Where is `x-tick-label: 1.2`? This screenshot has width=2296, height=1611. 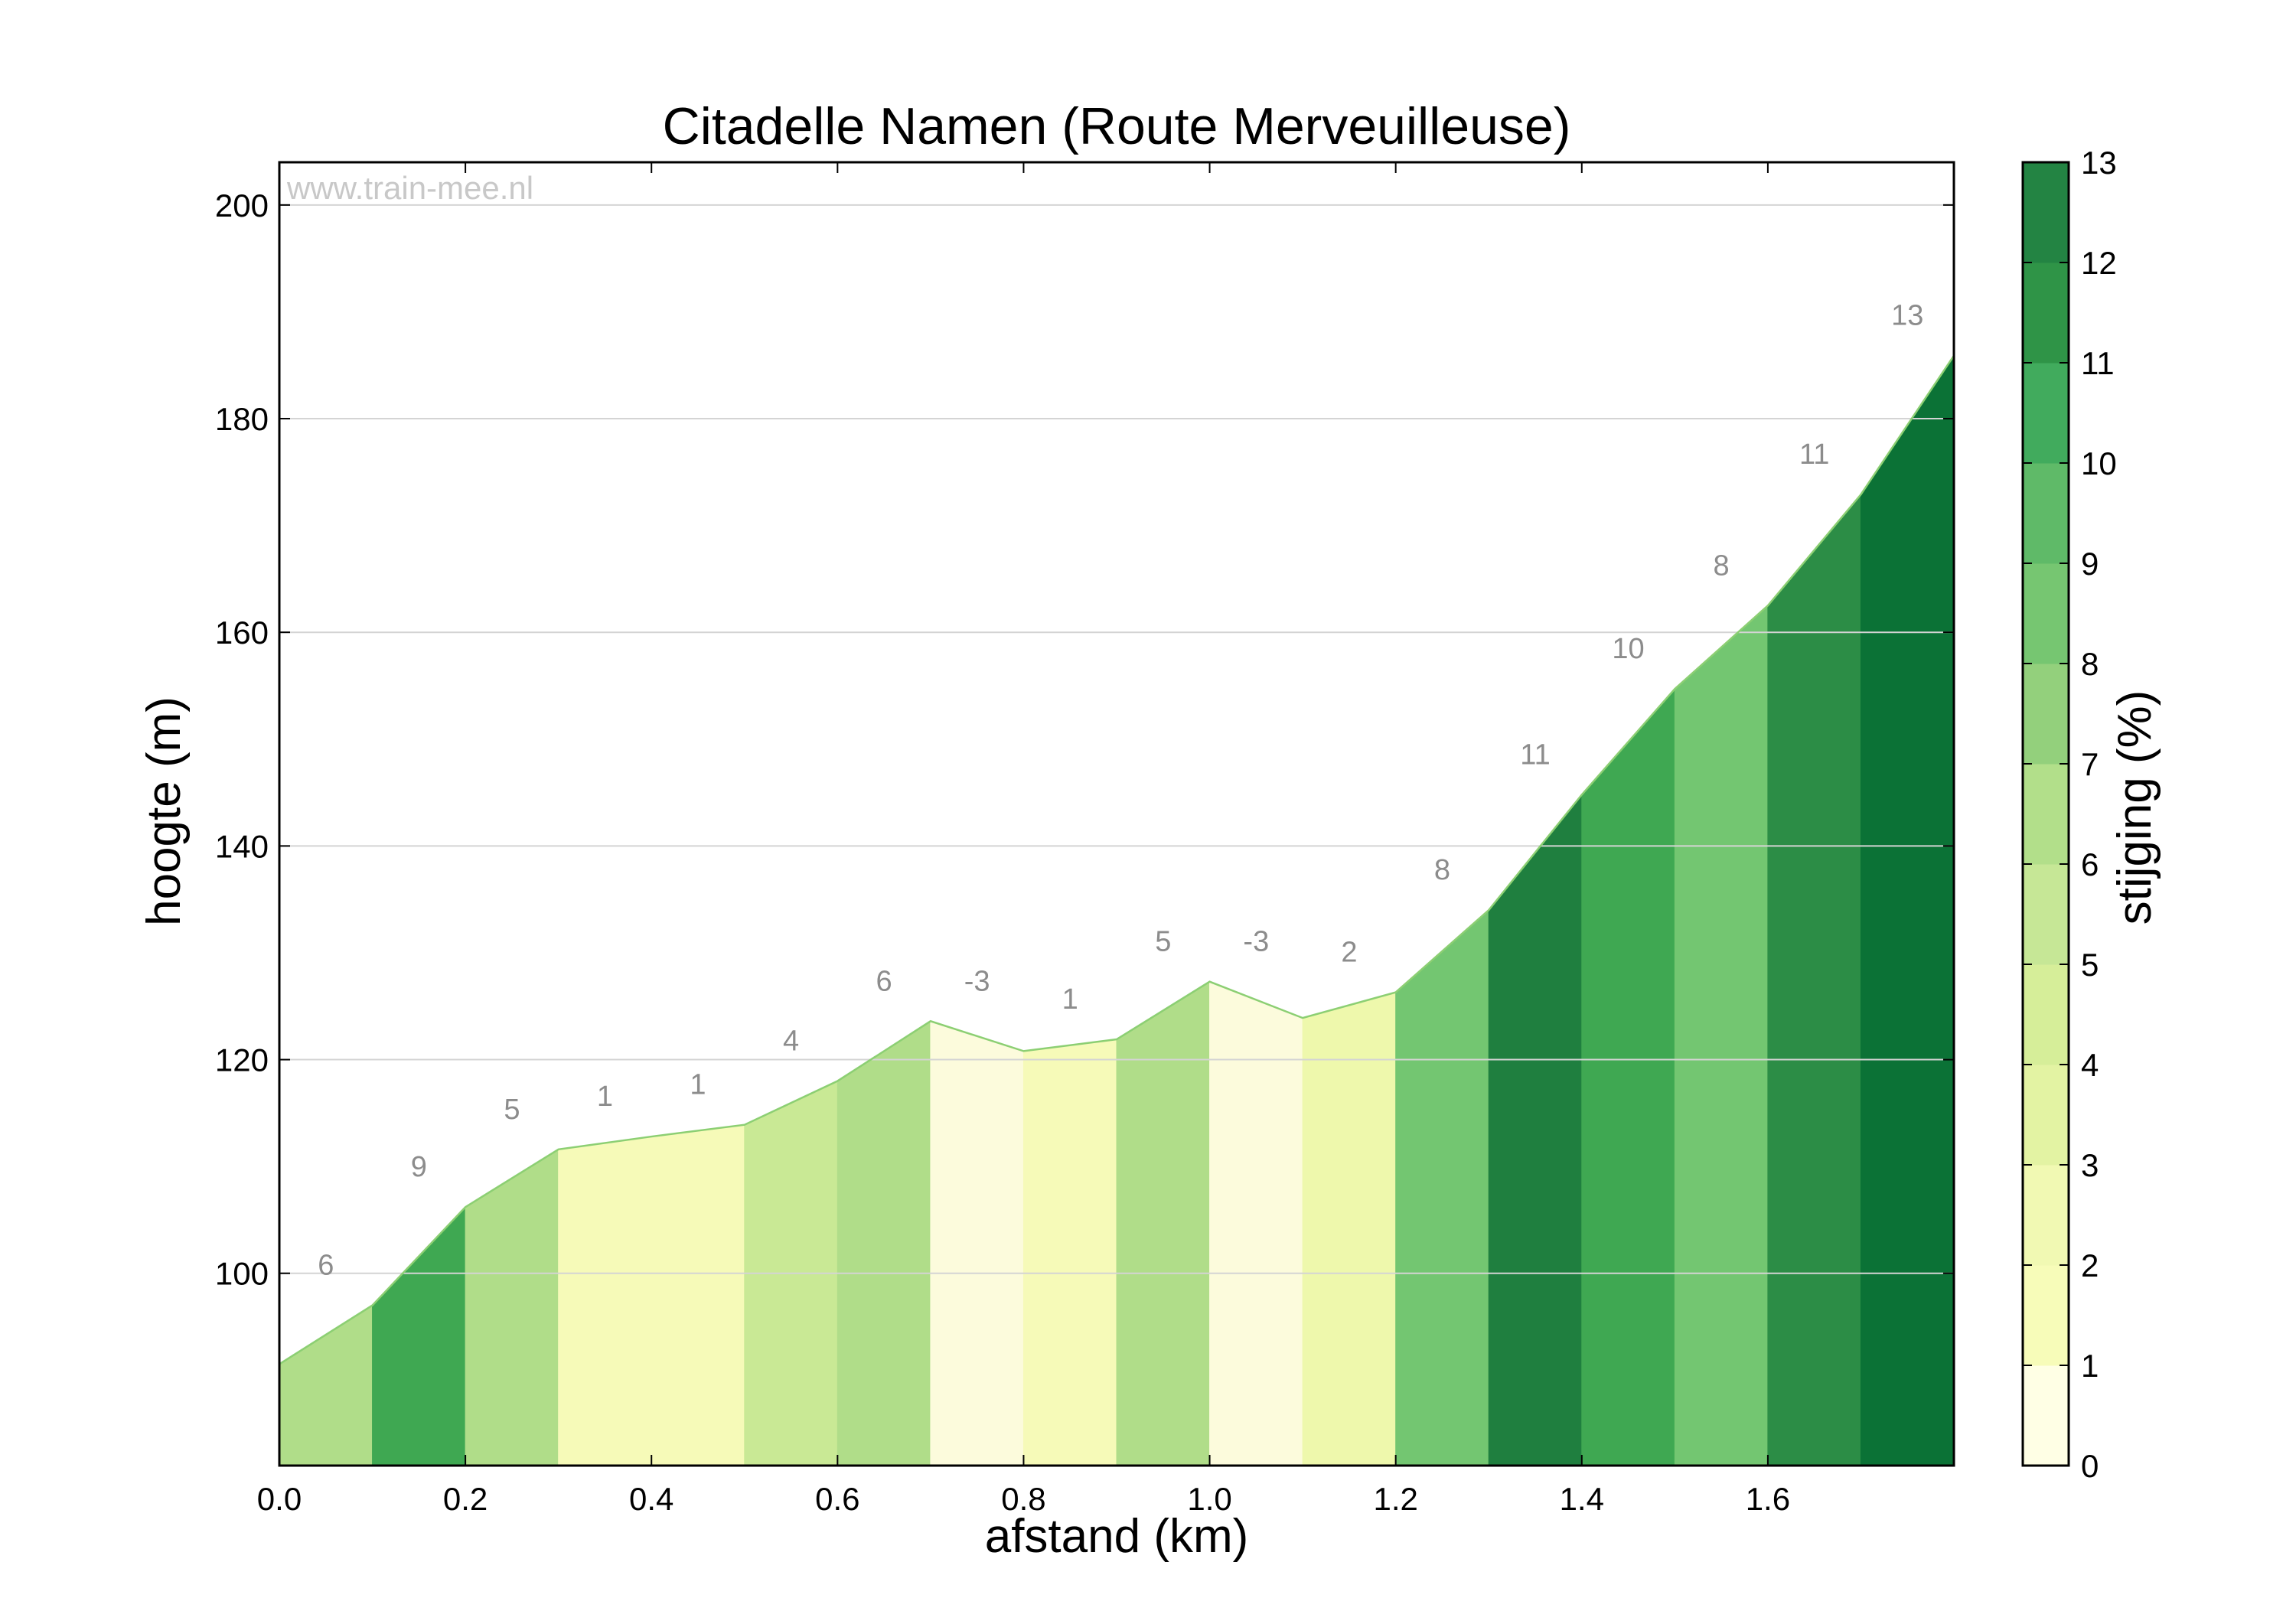
x-tick-label: 1.2 is located at coordinates (1395, 1499).